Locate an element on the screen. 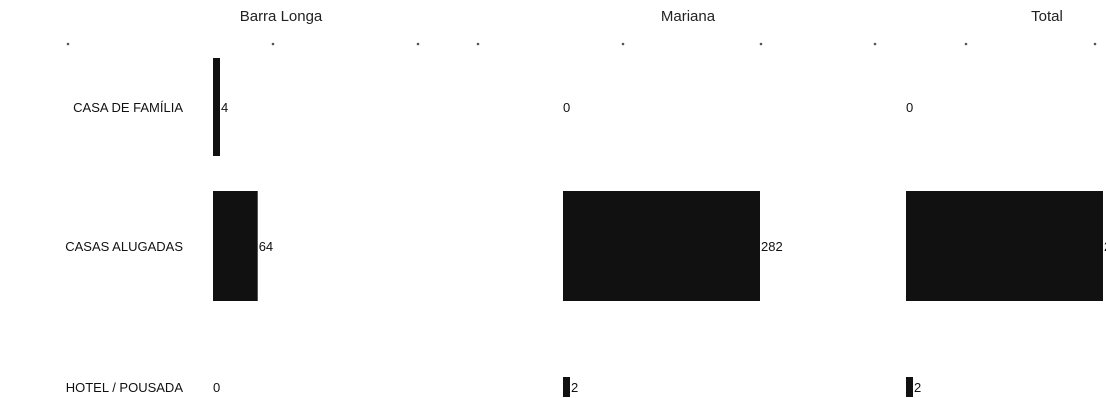  data-label: 64 is located at coordinates (266, 246).